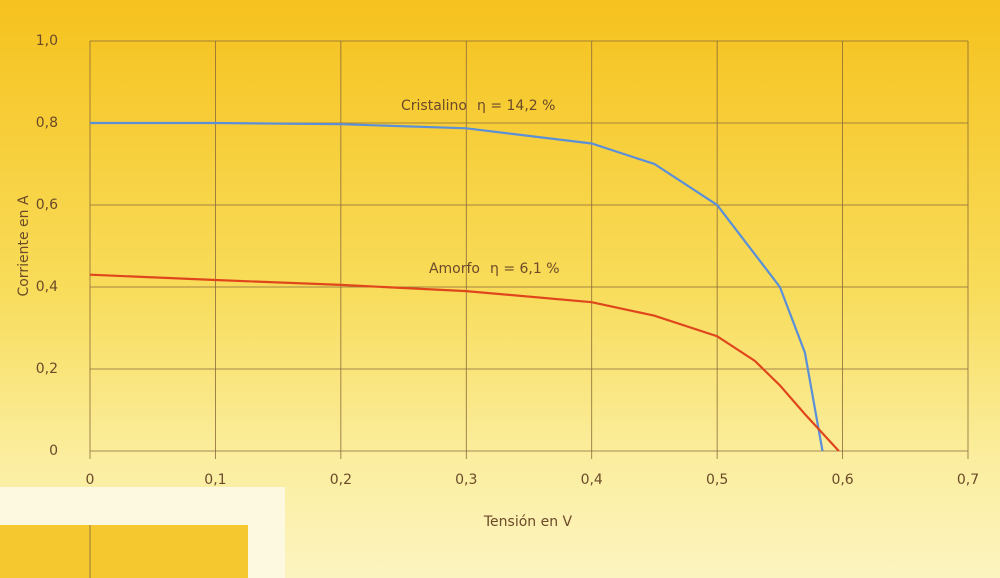  I want to click on x-tick-label: 0,5, so click(717, 480).